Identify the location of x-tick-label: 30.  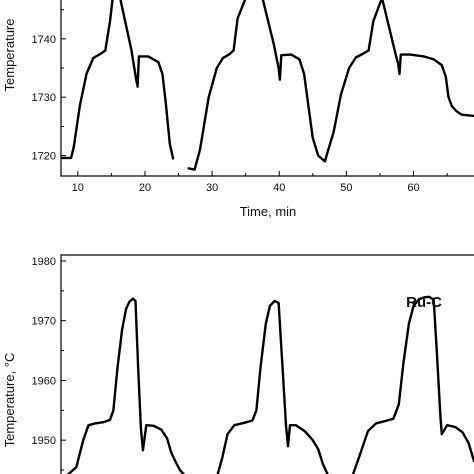
(212, 188).